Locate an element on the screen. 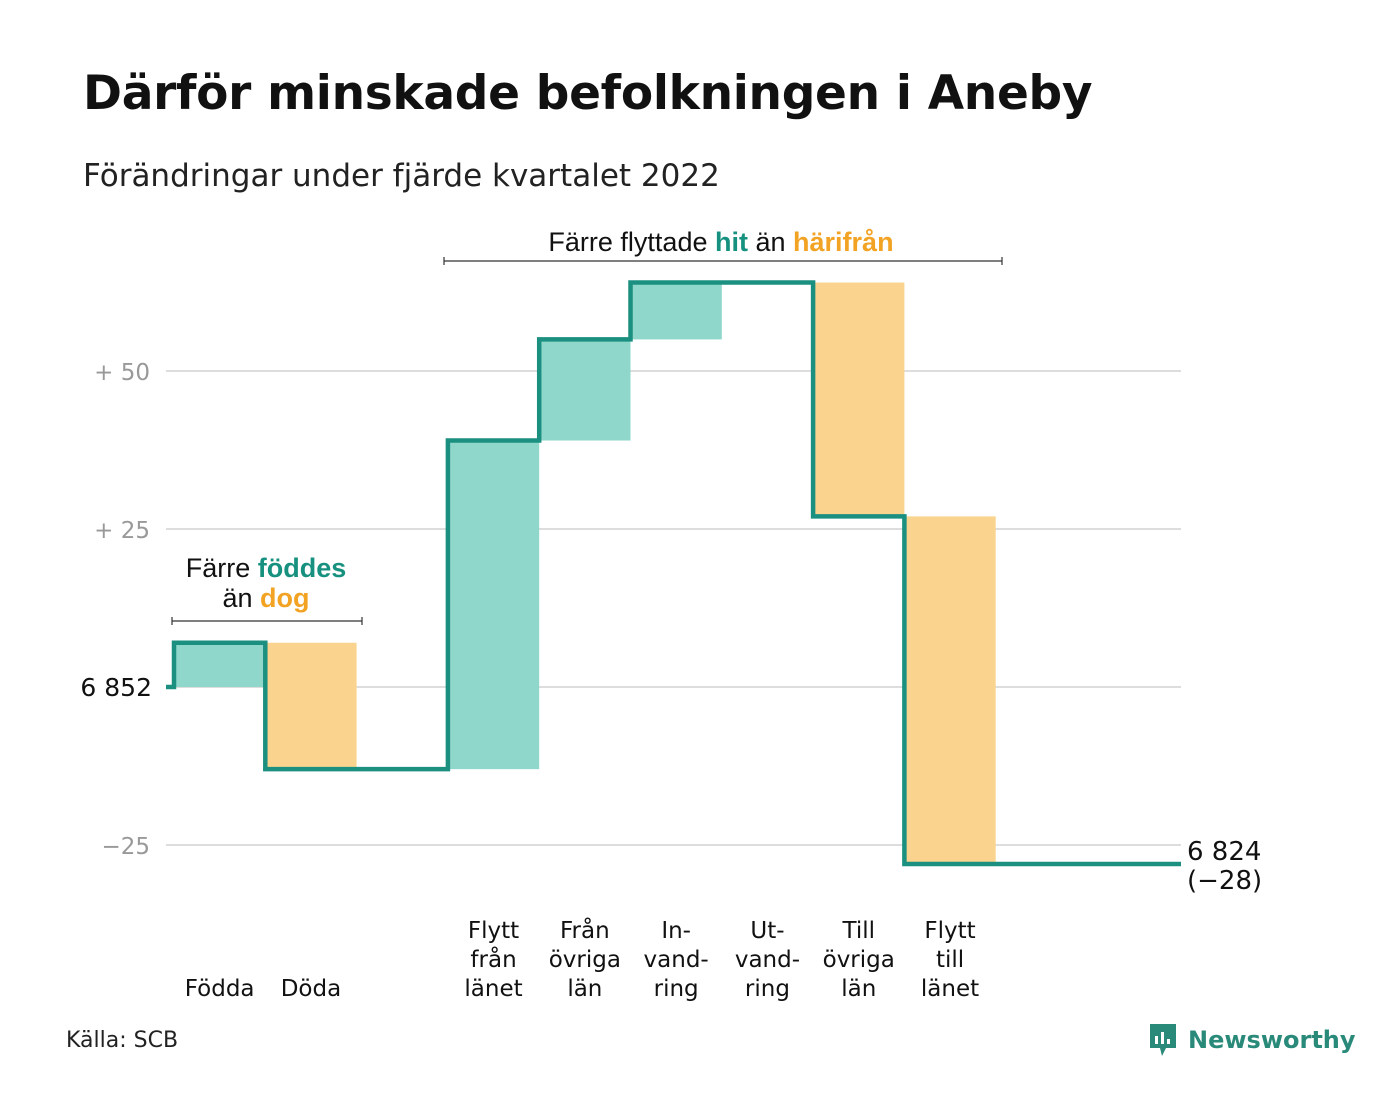 The width and height of the screenshot is (1400, 1120). x-category-label: Döda is located at coordinates (311, 989).